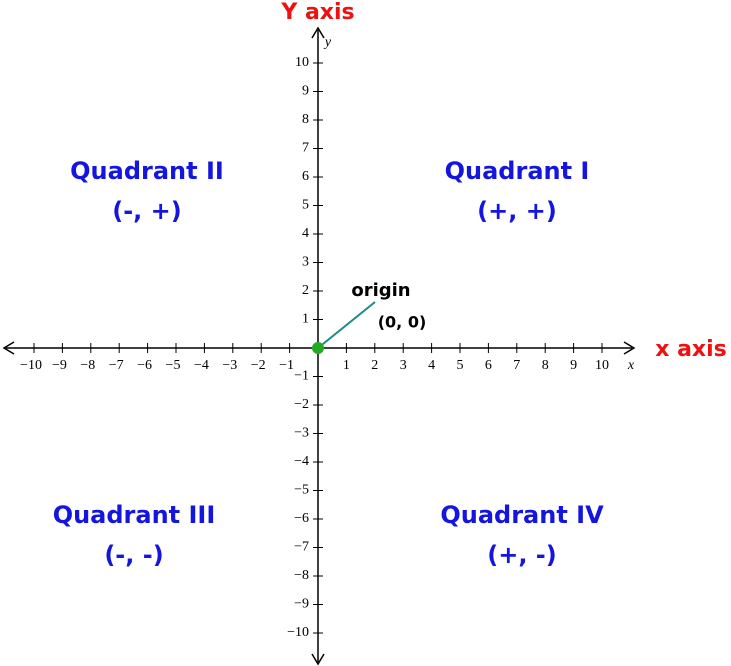 The height and width of the screenshot is (666, 731). Describe the element at coordinates (8, 348) in the screenshot. I see `x-arrow-left` at that location.